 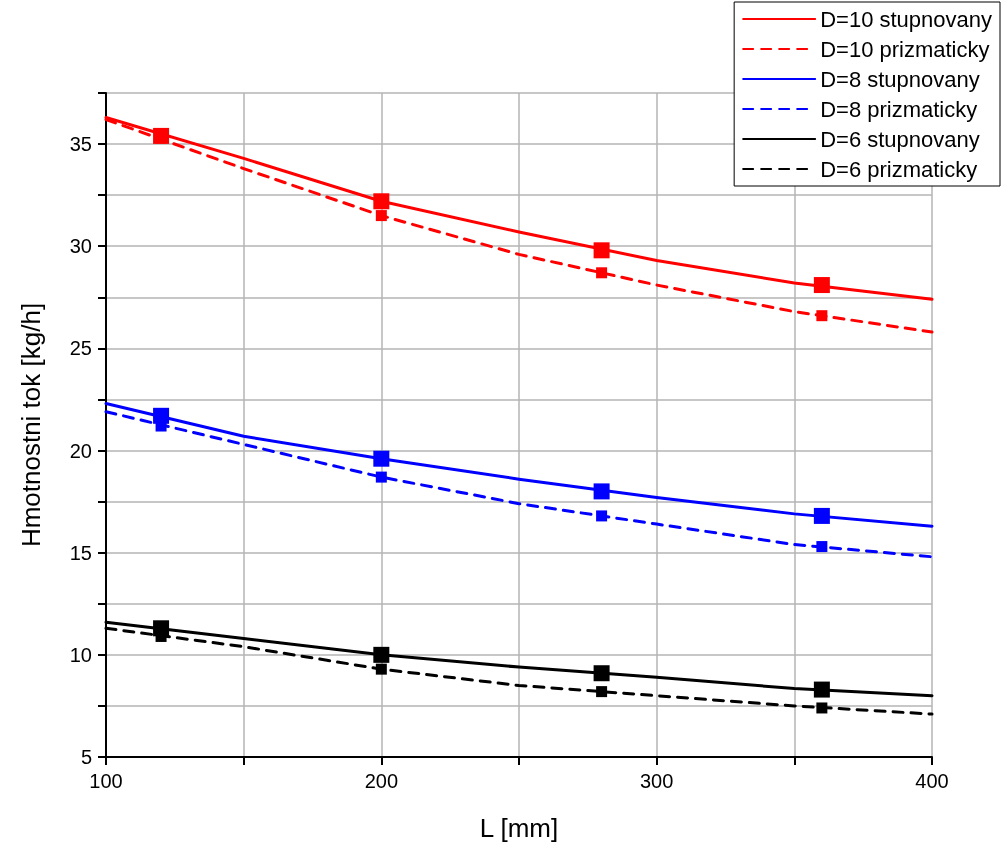 What do you see at coordinates (906, 19) in the screenshot?
I see `legend-label: D=10 stupnovany` at bounding box center [906, 19].